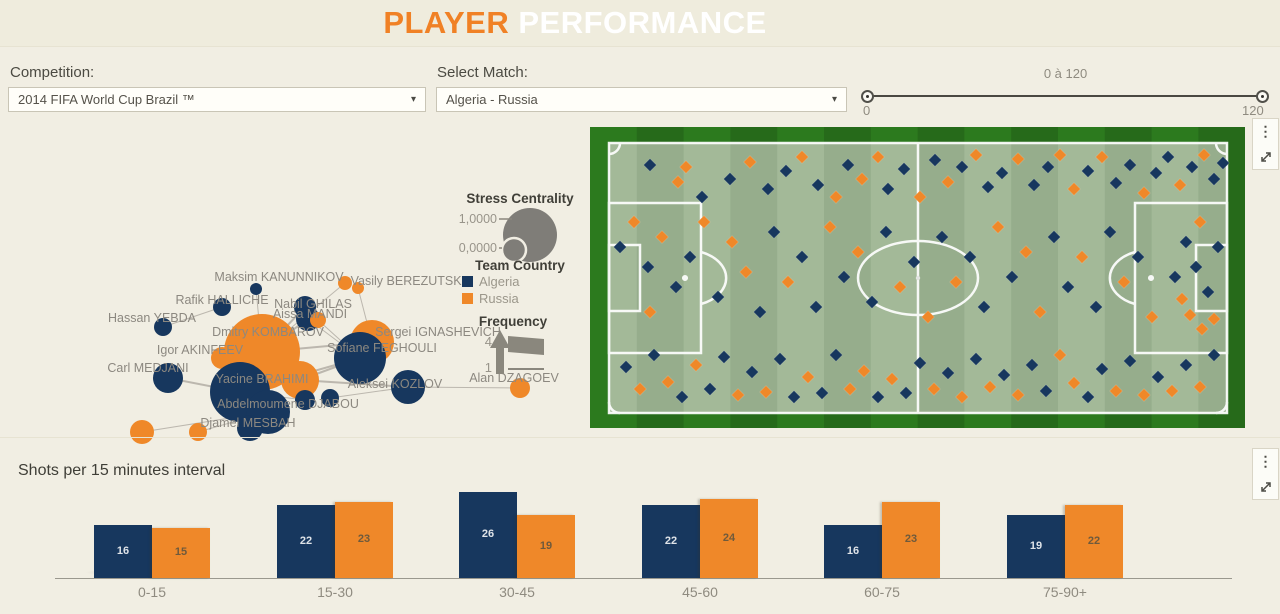 This screenshot has height=614, width=1280. What do you see at coordinates (867, 96) in the screenshot?
I see `time-slider-handle-min` at bounding box center [867, 96].